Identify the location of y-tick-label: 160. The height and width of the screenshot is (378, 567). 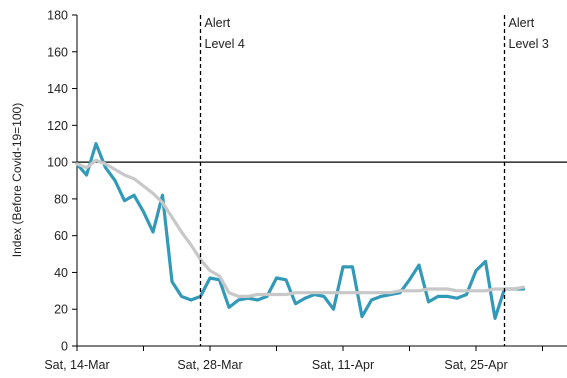
(57, 52).